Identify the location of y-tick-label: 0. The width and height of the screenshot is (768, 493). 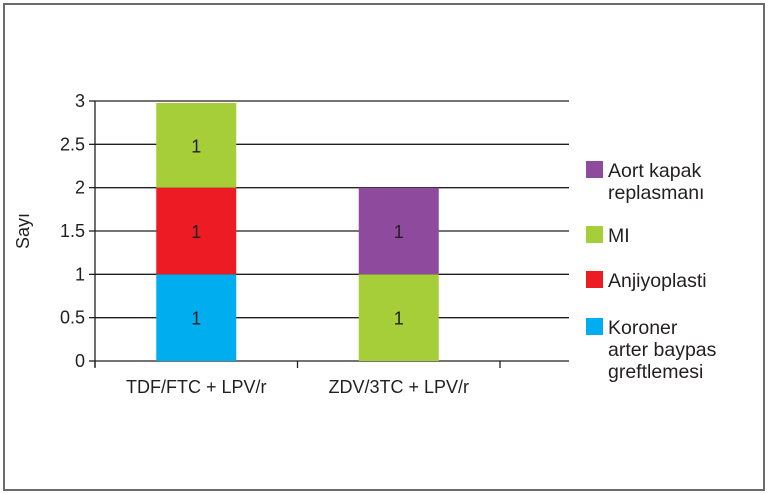
(80, 361).